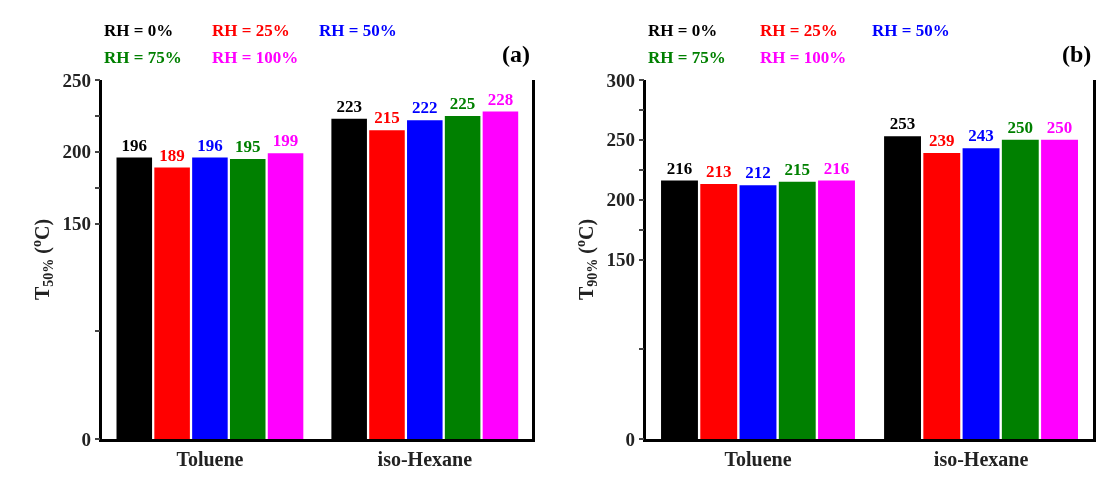  I want to click on data-label: 199, so click(285, 141).